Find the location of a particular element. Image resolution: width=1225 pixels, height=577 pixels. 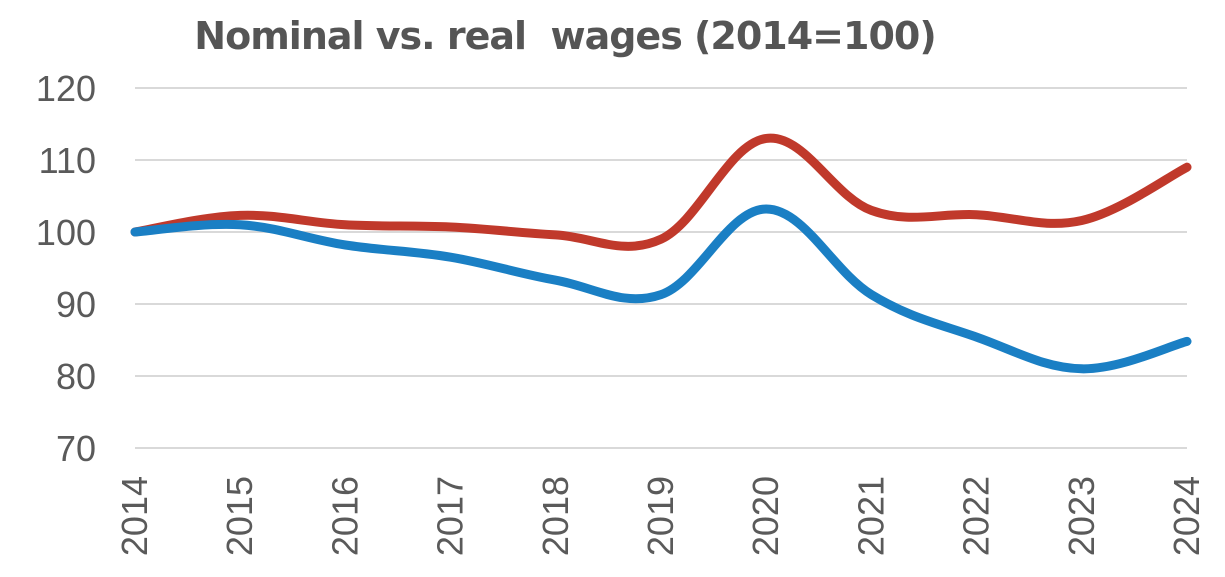

x-tick-label: 2017 is located at coordinates (450, 516).